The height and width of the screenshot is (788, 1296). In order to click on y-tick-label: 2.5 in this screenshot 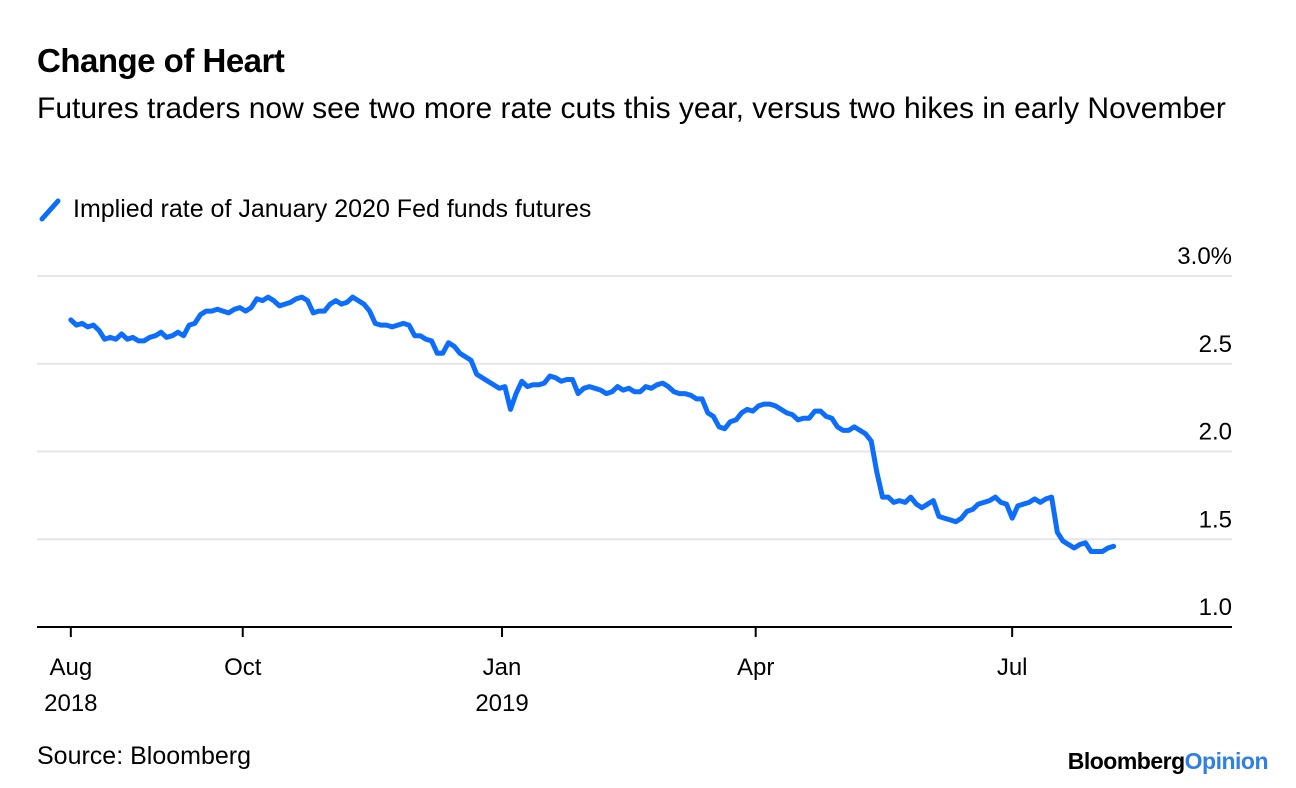, I will do `click(1215, 344)`.